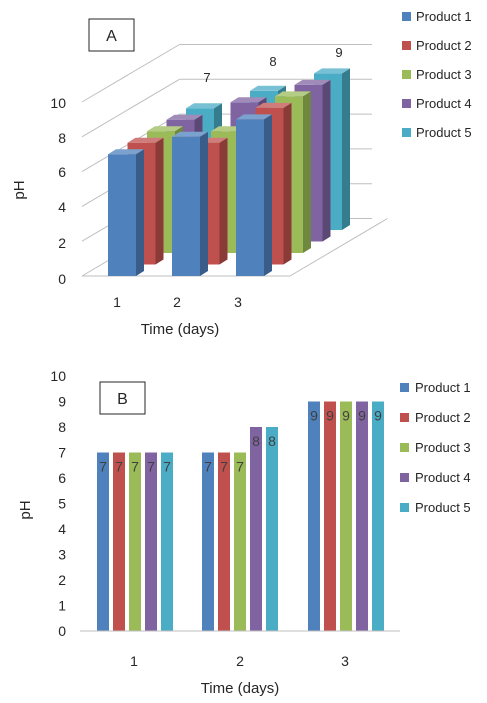 The image size is (487, 703). I want to click on chart-b-legend-item: Product 1, so click(435, 387).